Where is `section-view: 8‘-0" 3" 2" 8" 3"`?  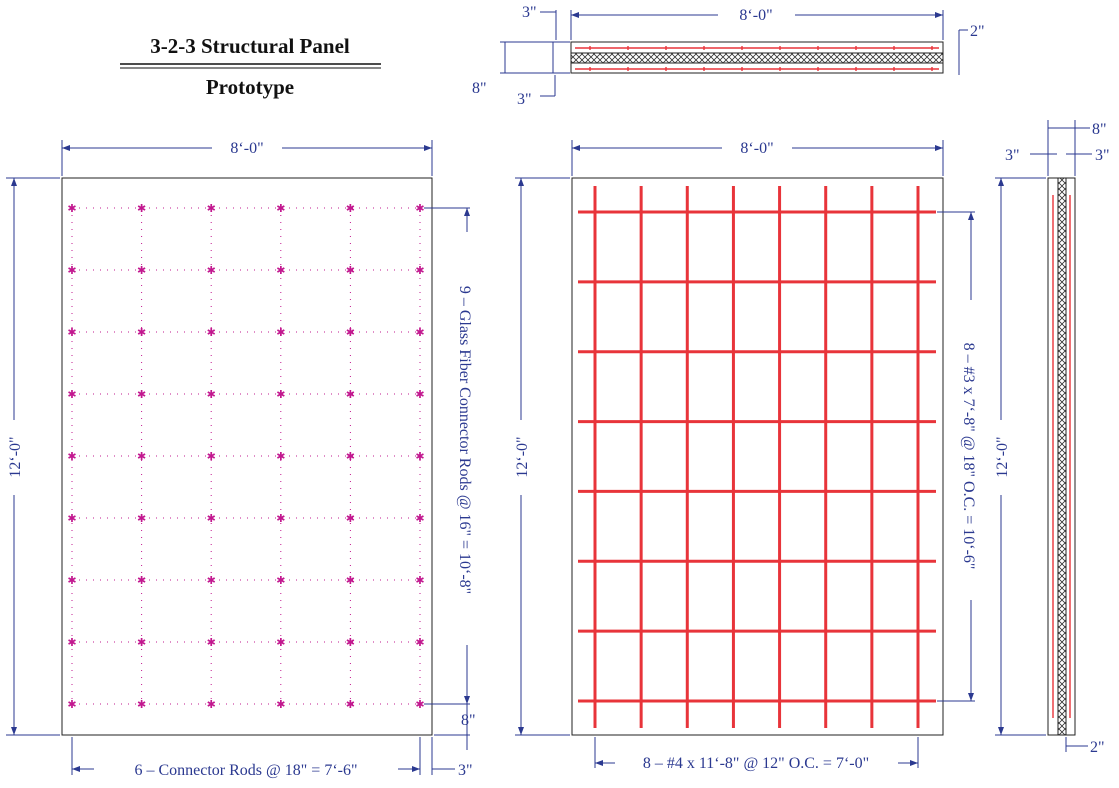
section-view: 8‘-0" 3" 2" 8" 3" is located at coordinates (728, 56).